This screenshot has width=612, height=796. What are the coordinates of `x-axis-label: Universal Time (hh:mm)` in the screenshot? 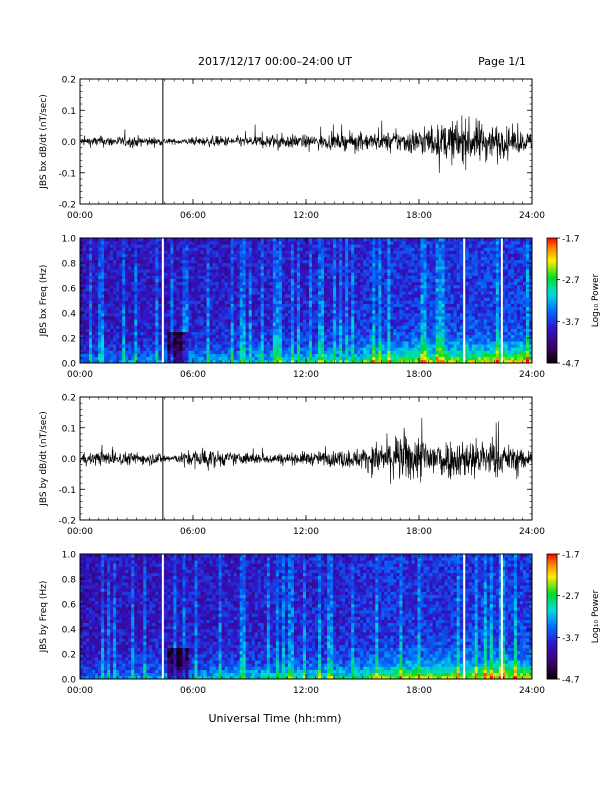 It's located at (275, 718).